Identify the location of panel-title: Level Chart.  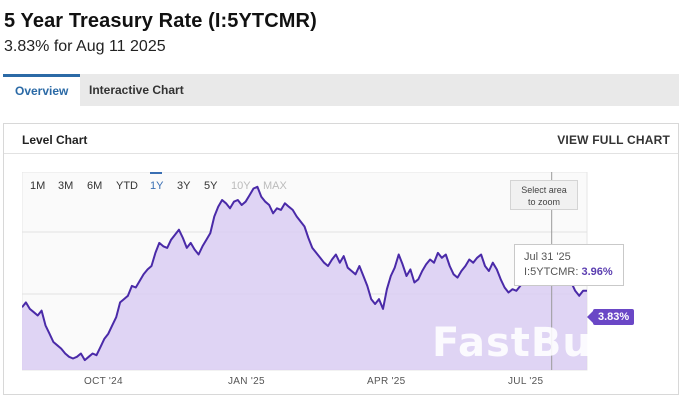
(55, 140).